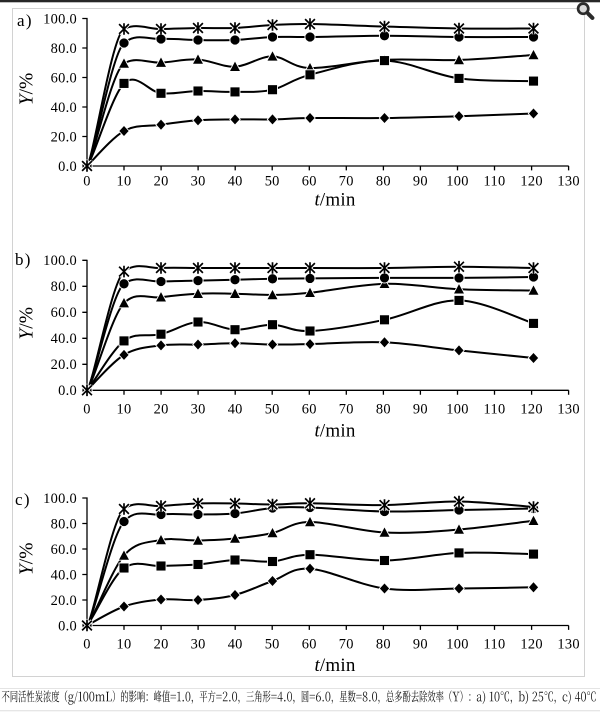 The height and width of the screenshot is (712, 600). Describe the element at coordinates (23, 259) in the screenshot. I see `svg-text: b)` at that location.